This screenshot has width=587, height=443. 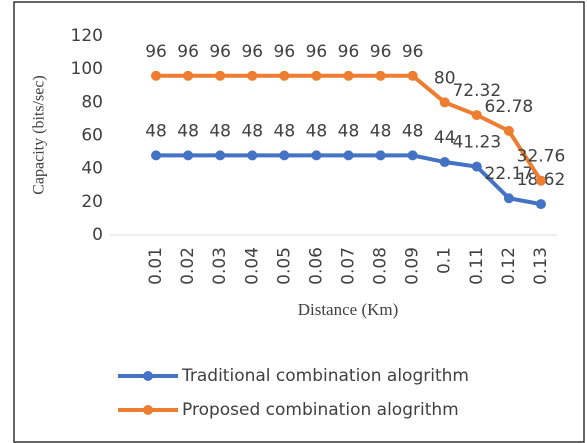 I want to click on data-label: 22.17, so click(x=509, y=174).